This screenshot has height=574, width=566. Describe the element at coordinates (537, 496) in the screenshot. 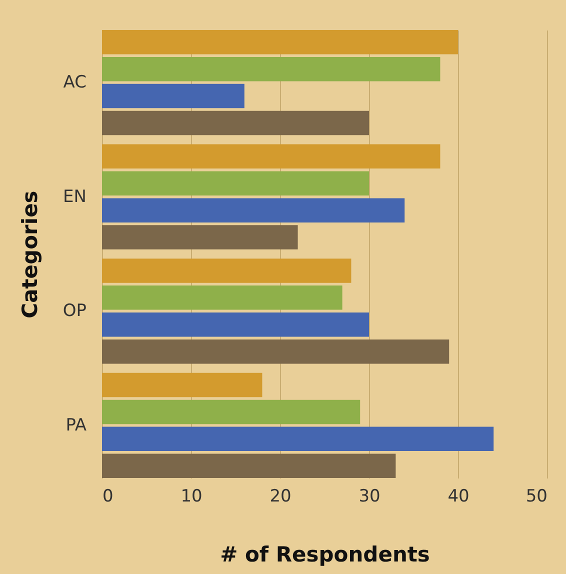

I see `x-tick-label: 50` at that location.